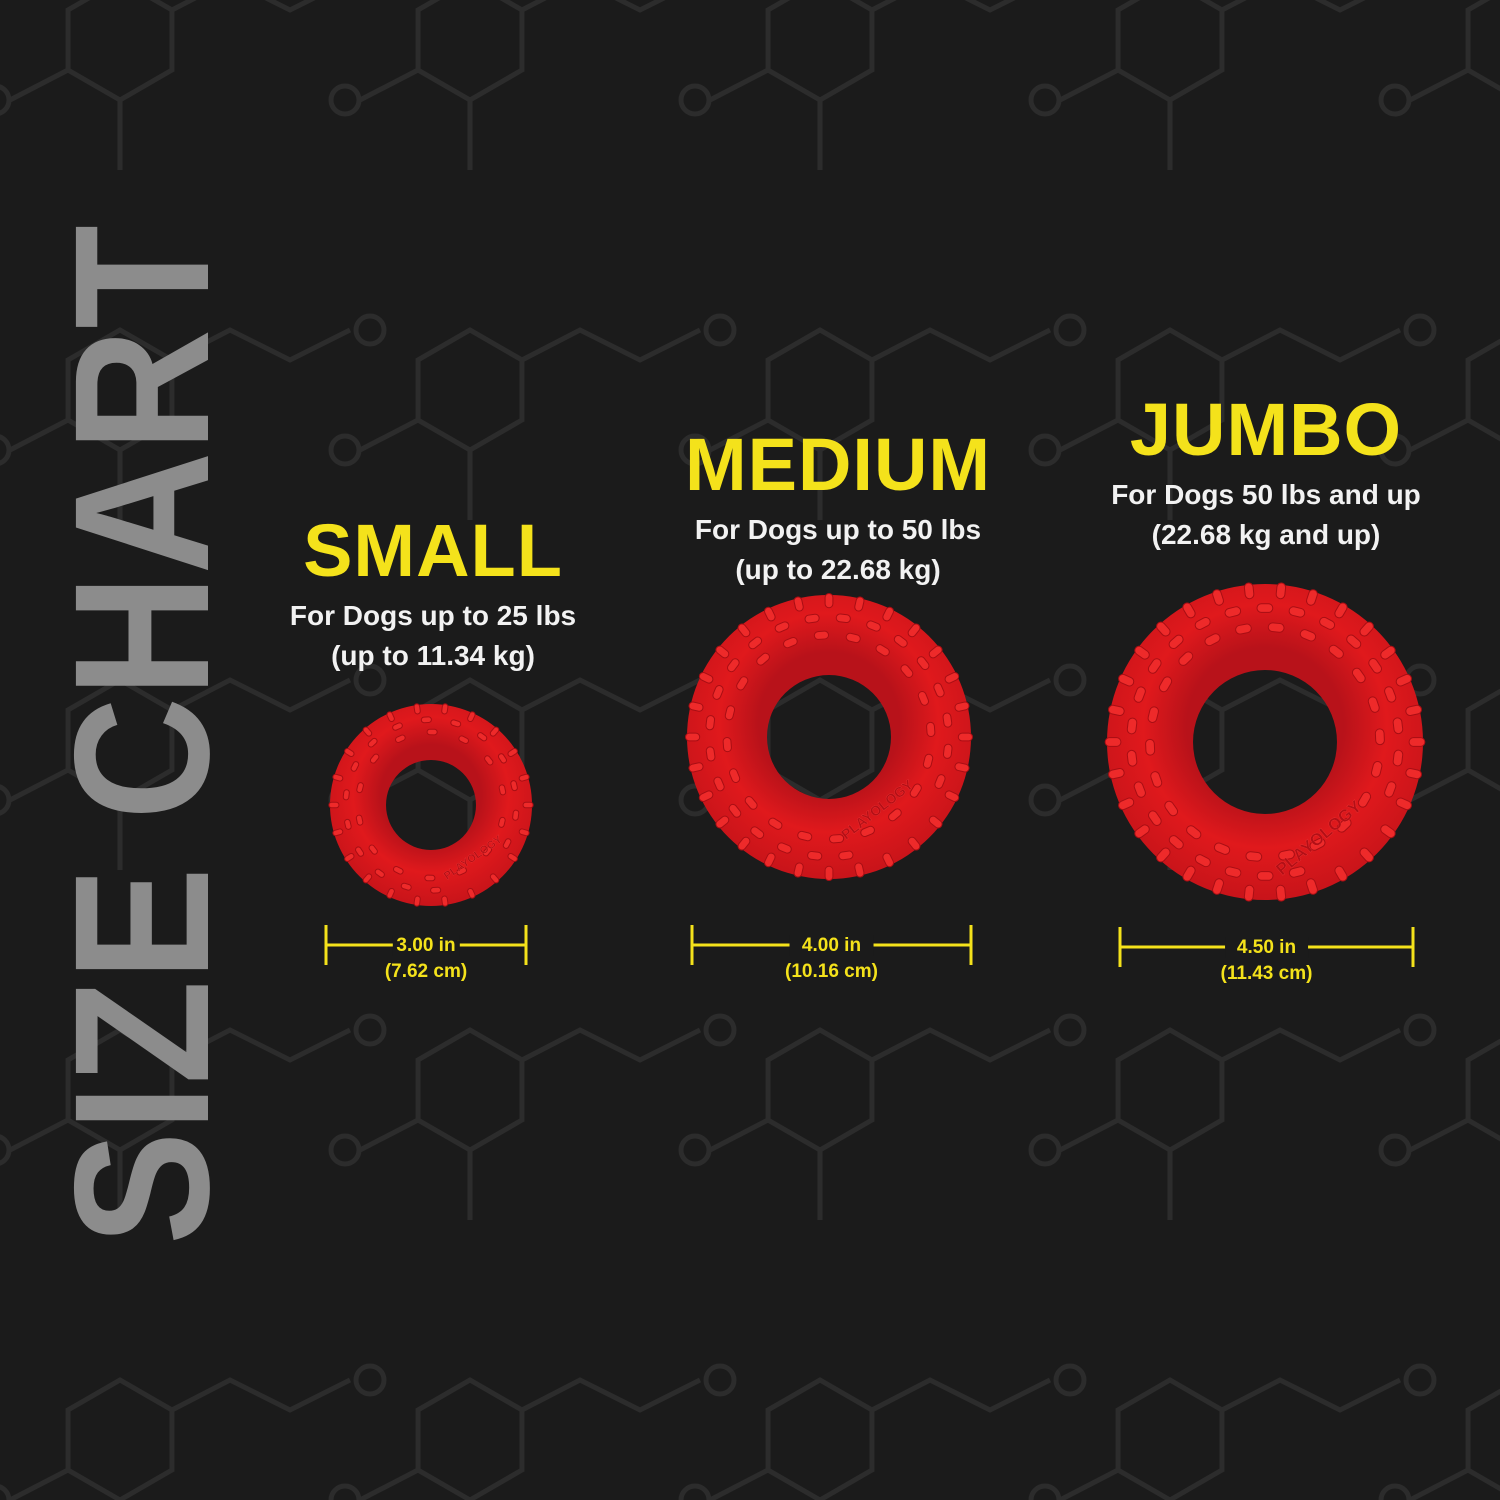 The width and height of the screenshot is (1500, 1500). I want to click on dimension-cm: (10.16 cm), so click(831, 971).